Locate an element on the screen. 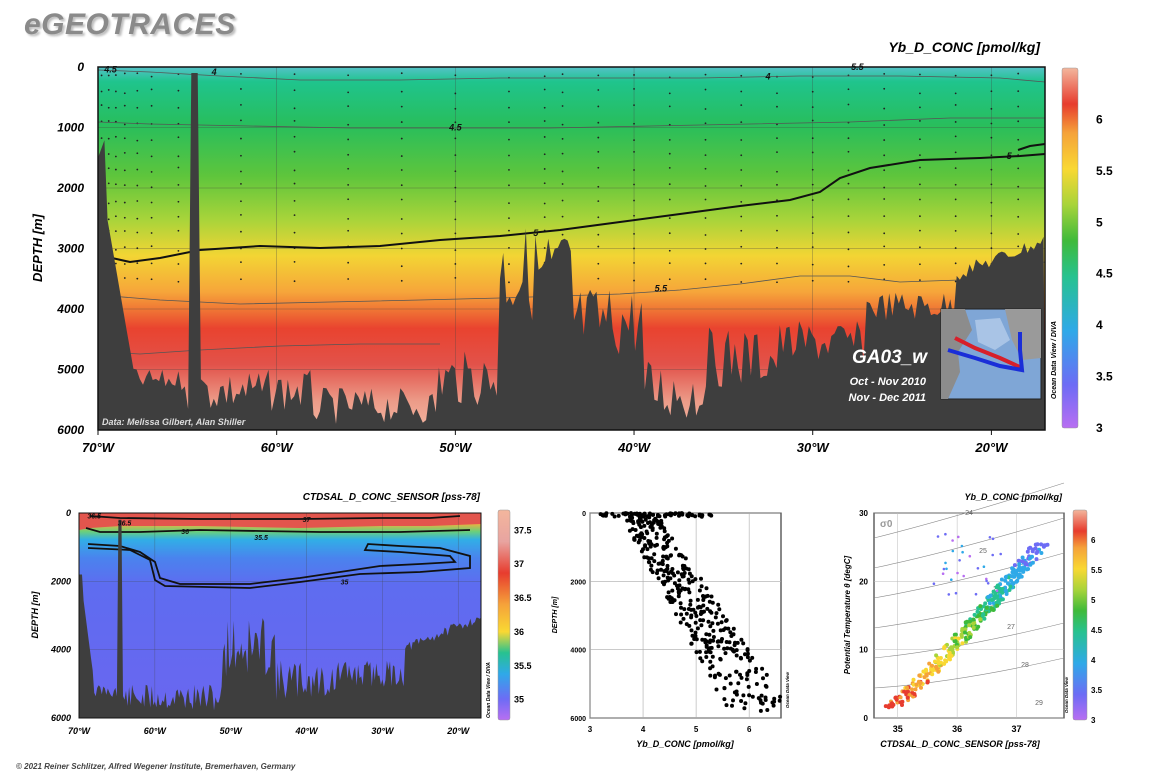  isopycnal-label: 24 is located at coordinates (969, 513).